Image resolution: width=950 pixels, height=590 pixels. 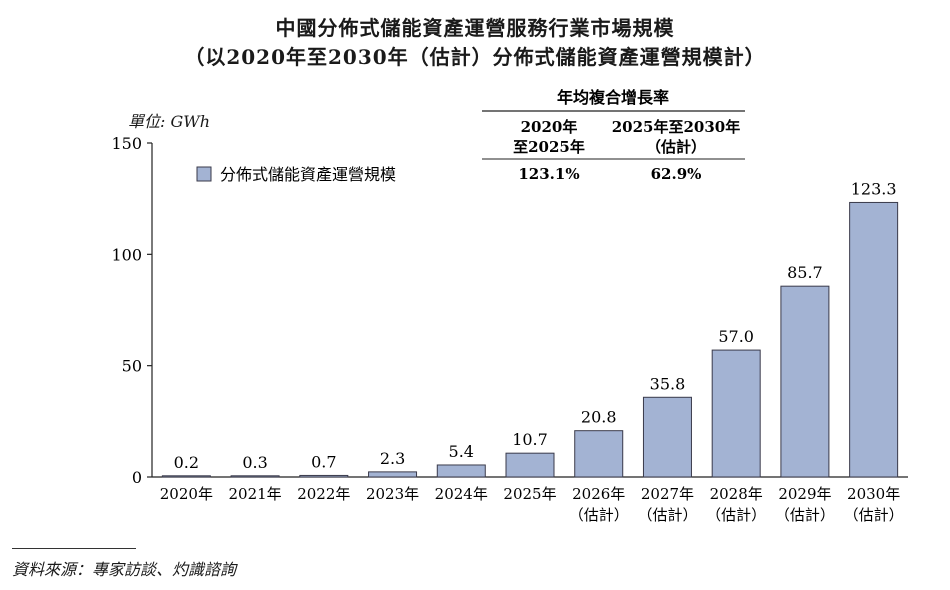 I want to click on x-tick-label: 2022年, so click(x=323, y=494).